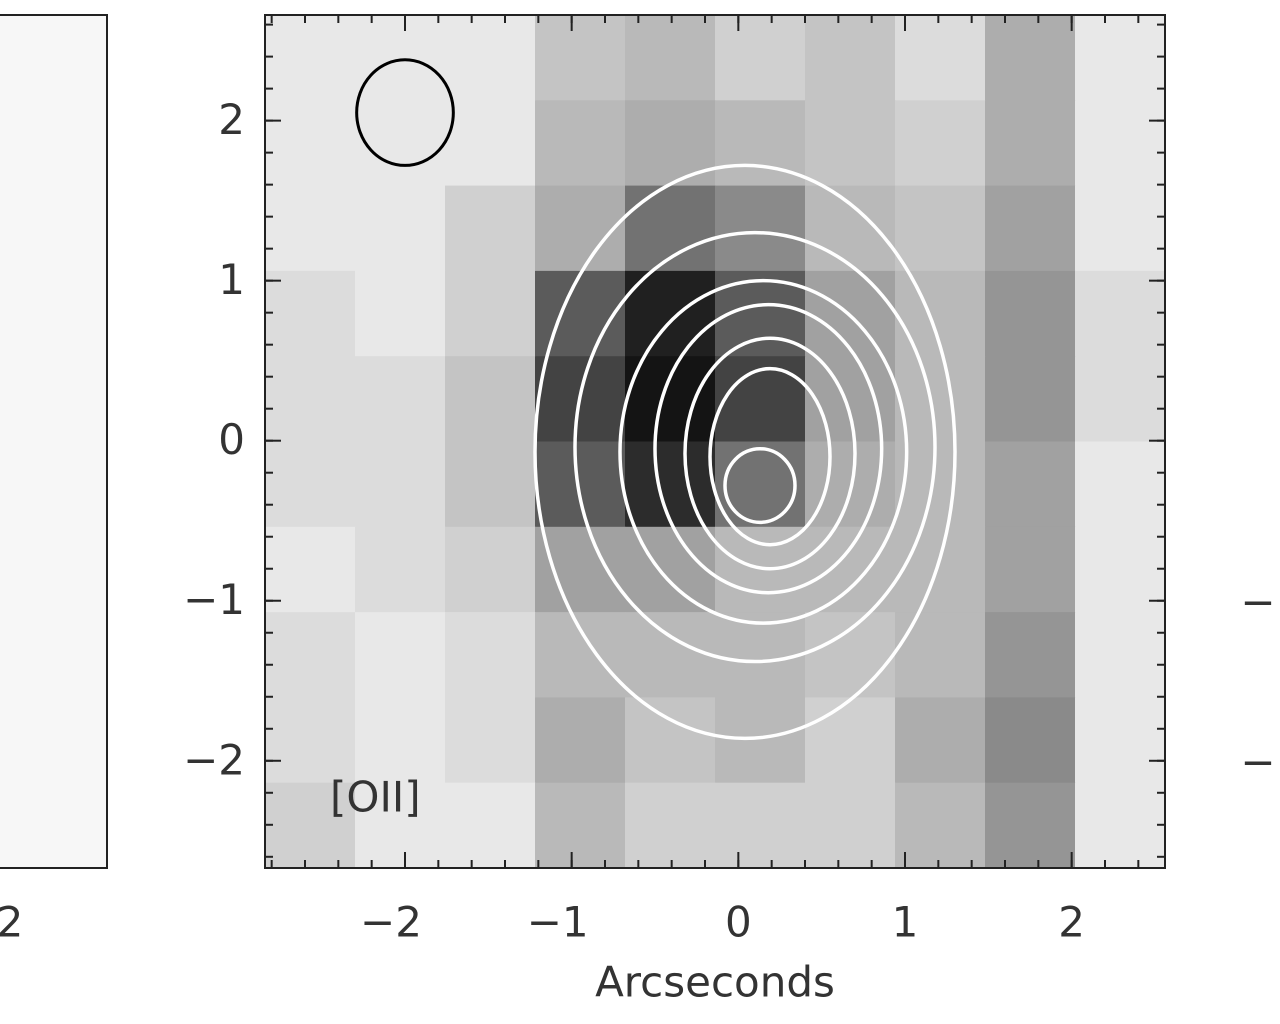 The width and height of the screenshot is (1280, 1024). What do you see at coordinates (231, 439) in the screenshot?
I see `y-tick-label: 0` at bounding box center [231, 439].